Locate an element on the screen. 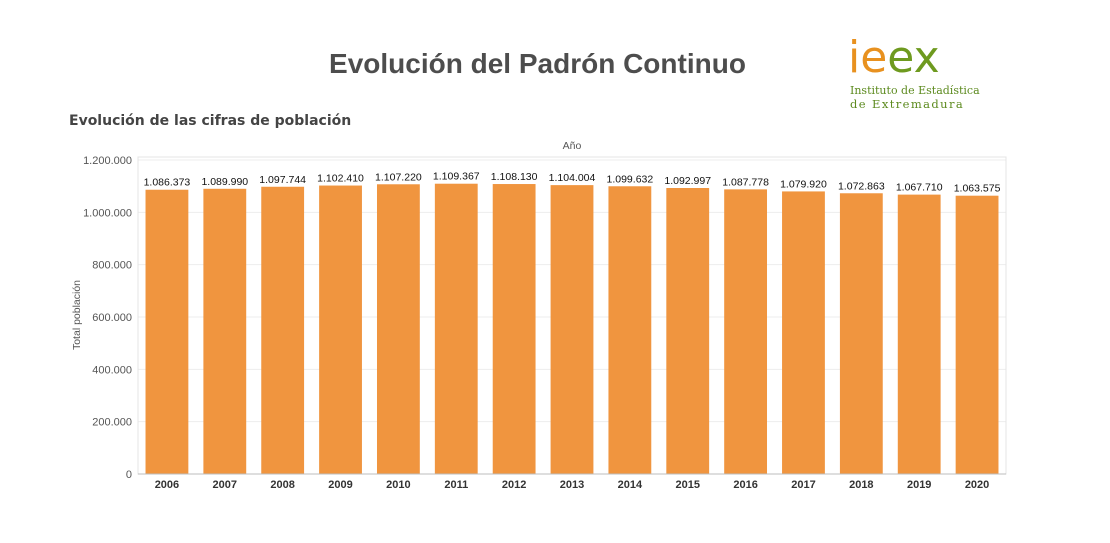 This screenshot has height=543, width=1110. data-label: 1.108.130 is located at coordinates (514, 177).